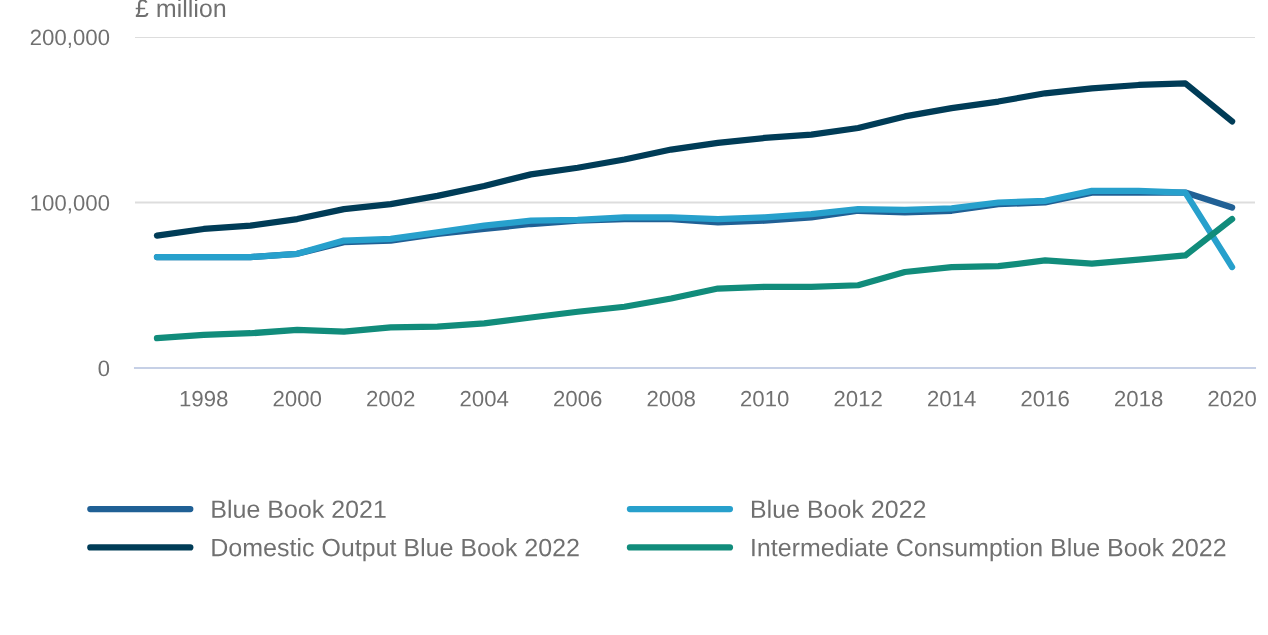  What do you see at coordinates (952, 398) in the screenshot?
I see `x-tick-label: 2014` at bounding box center [952, 398].